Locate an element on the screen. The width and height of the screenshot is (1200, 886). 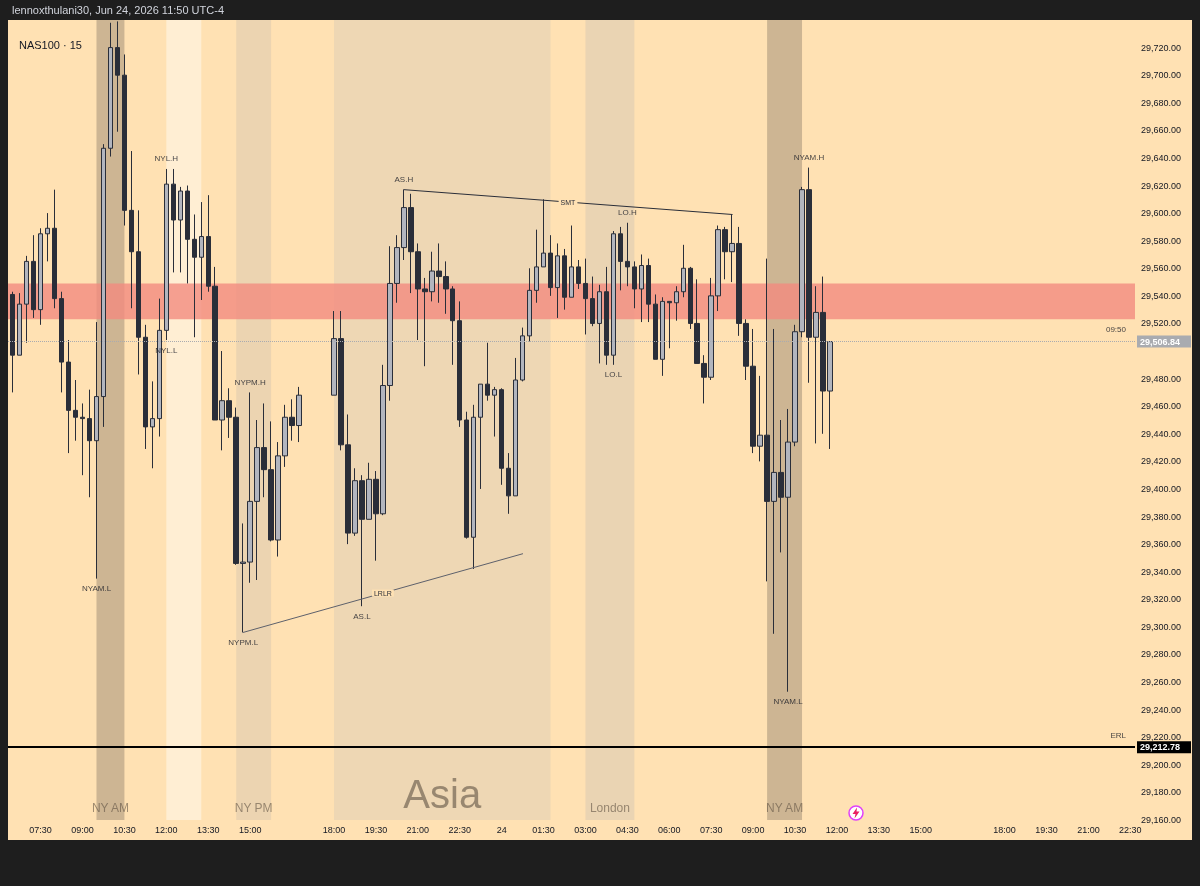
x-tick-label: 04:30 is located at coordinates (627, 829).